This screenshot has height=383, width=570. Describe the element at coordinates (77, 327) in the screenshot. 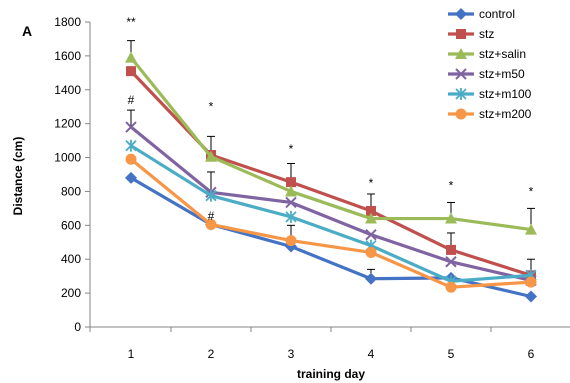

I see `y-tick-label: 0` at that location.